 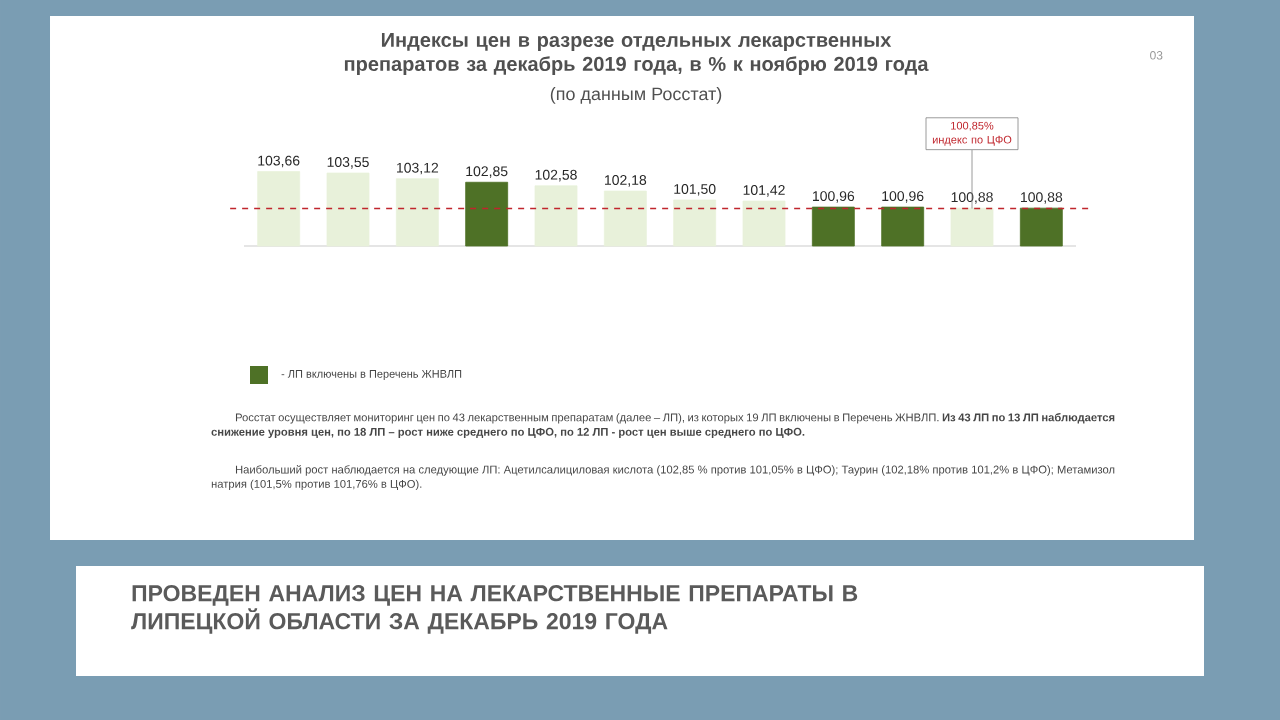 What do you see at coordinates (494, 609) in the screenshot?
I see `text: ПРОВЕДЕН АНАЛИЗ ЦЕН НА ЛЕКАРСТВЕННЫЕ ПРЕПАРАТЫ В ЛИПЕЦКОЙ ОБЛАСТИ ЗА ДЕКАБРЬ 2019 ГОДА` at bounding box center [494, 609].